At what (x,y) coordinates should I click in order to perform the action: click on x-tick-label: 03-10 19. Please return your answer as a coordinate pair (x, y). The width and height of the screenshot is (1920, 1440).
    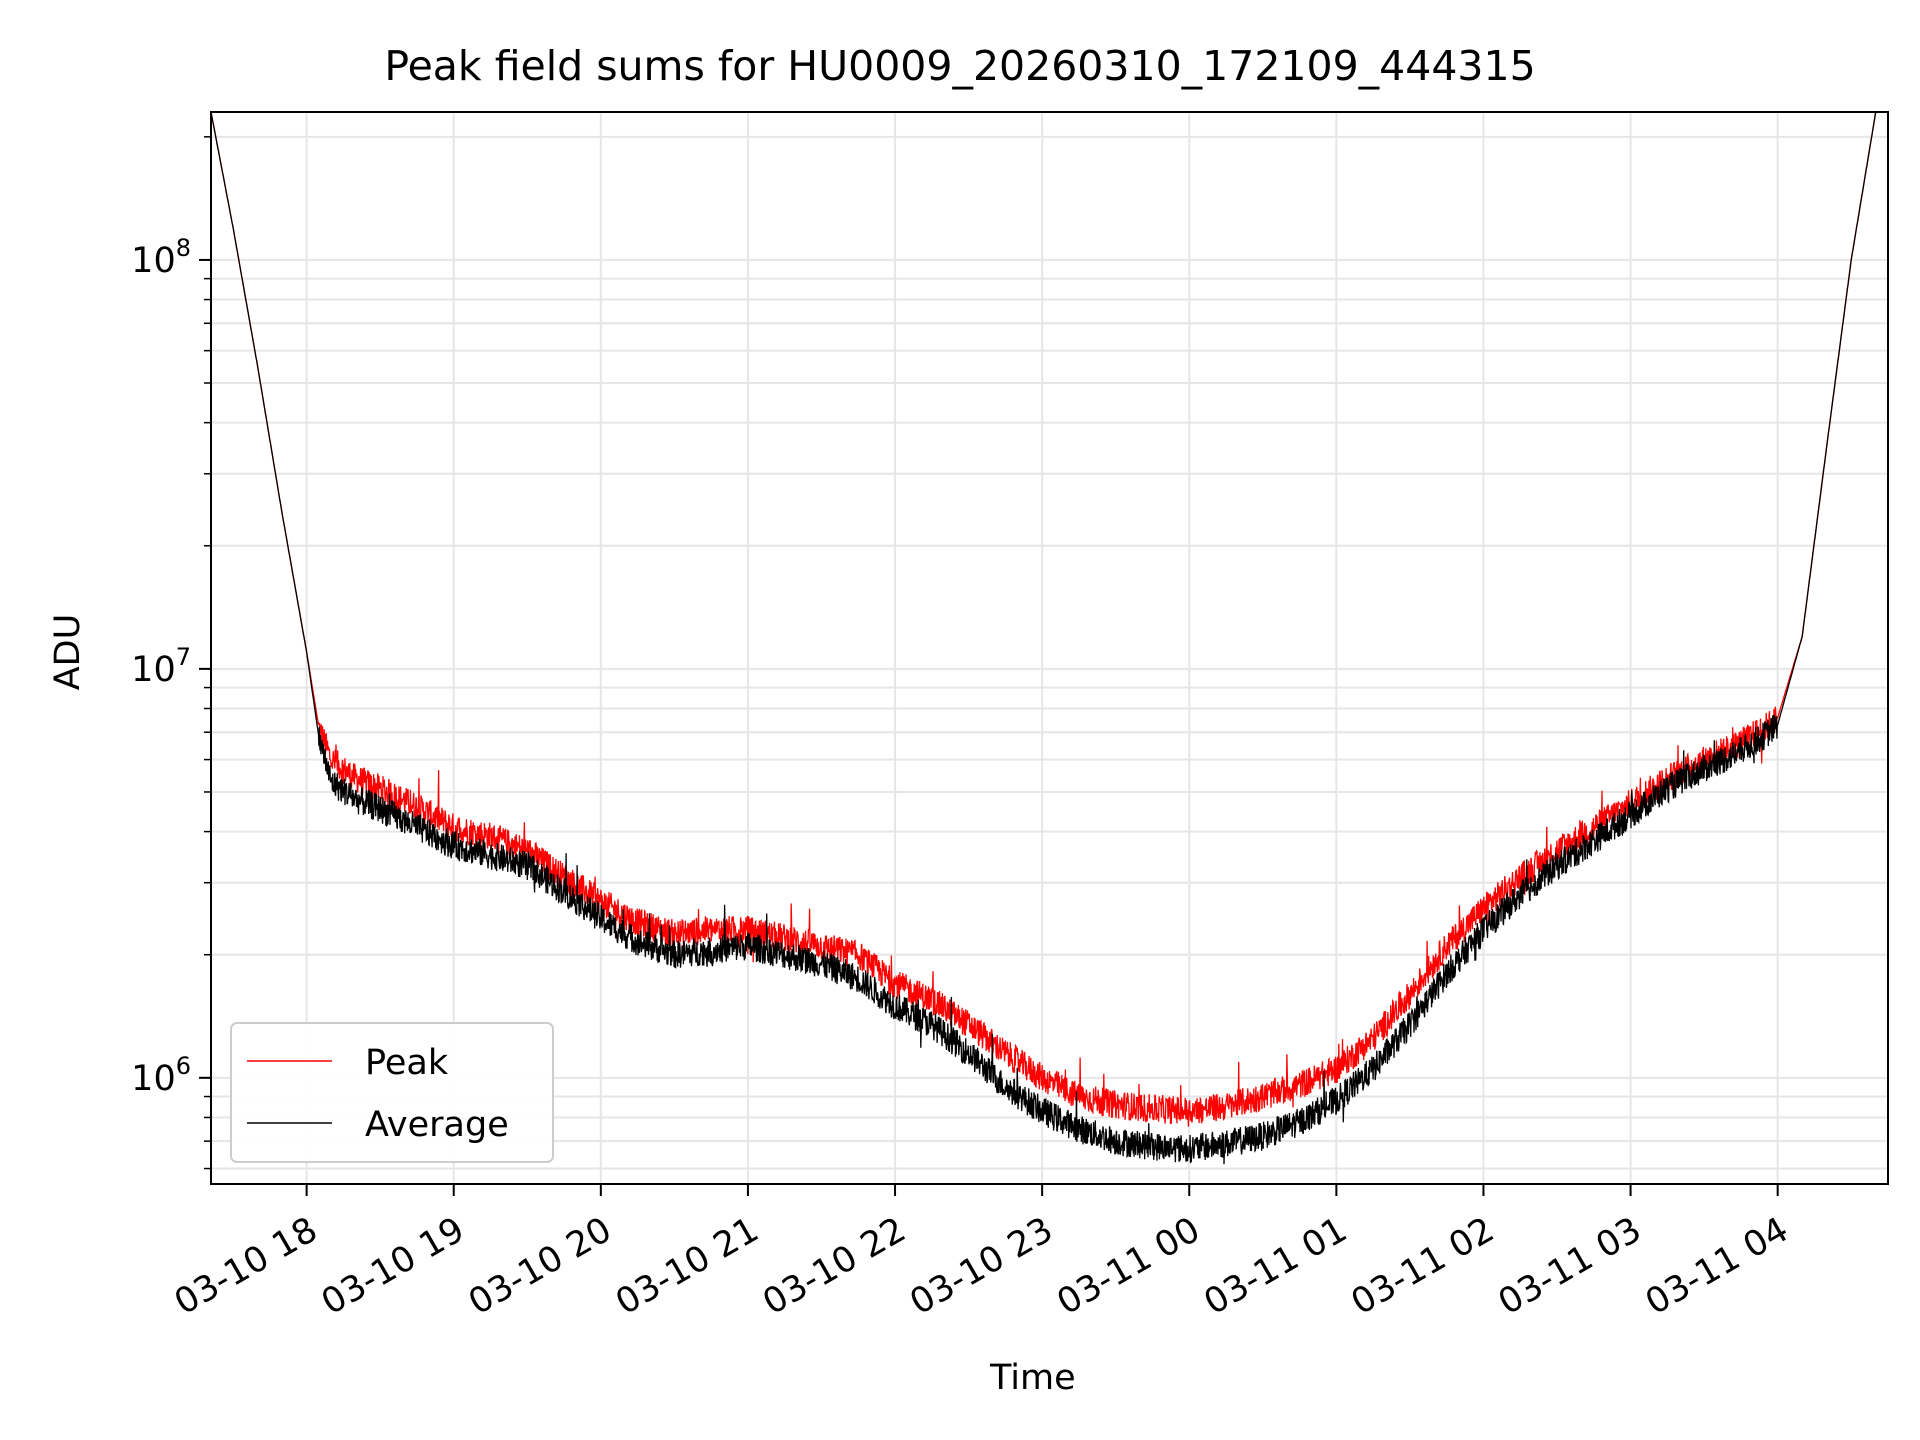
    Looking at the image, I should click on (393, 1266).